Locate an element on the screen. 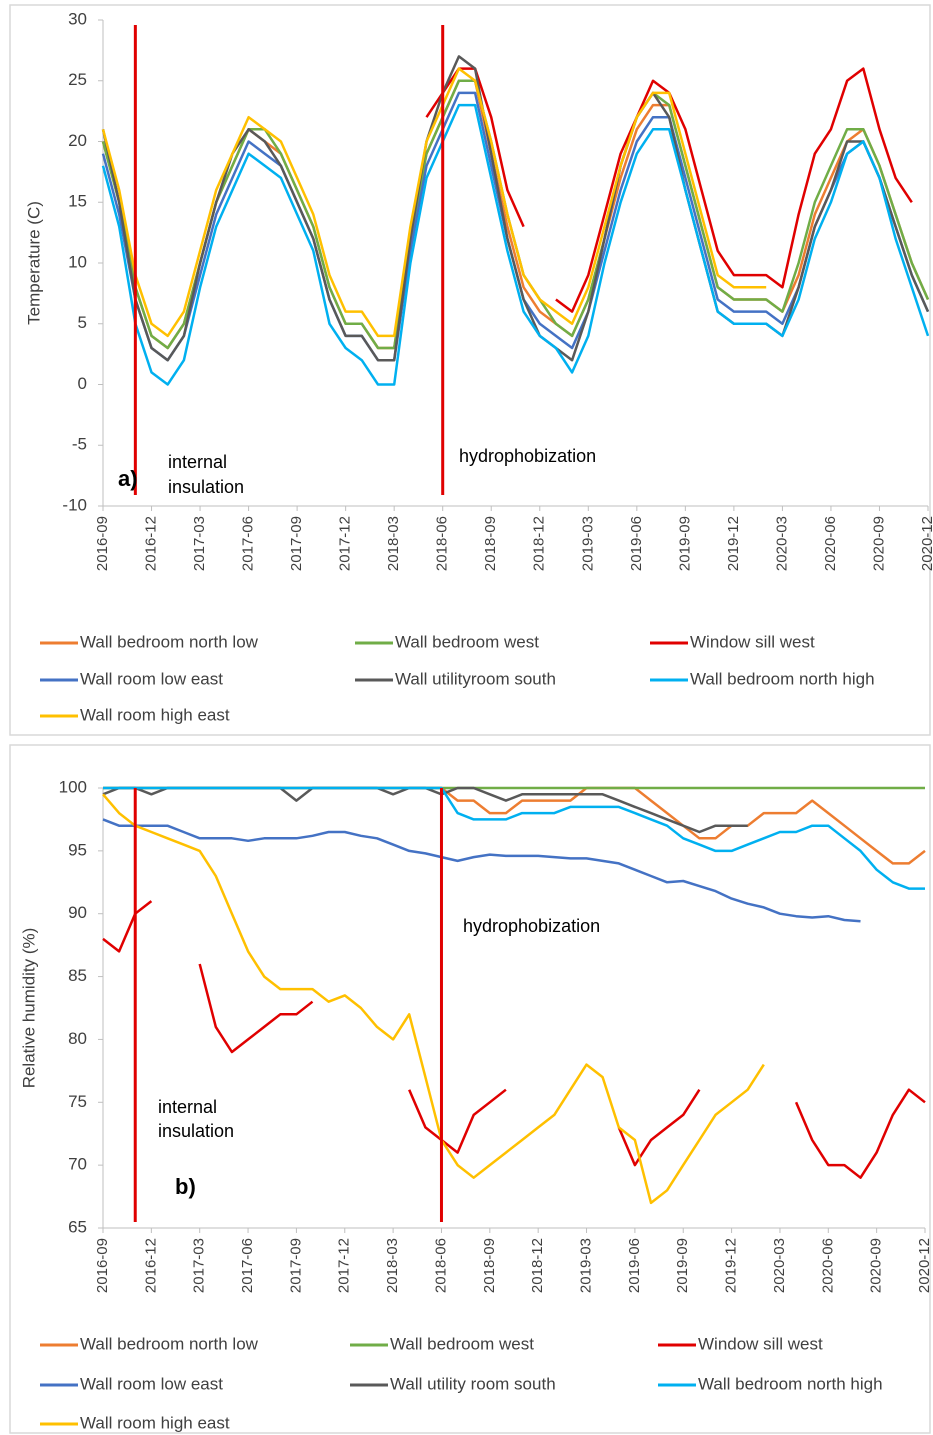  y-tick-label: 25 is located at coordinates (77, 79).